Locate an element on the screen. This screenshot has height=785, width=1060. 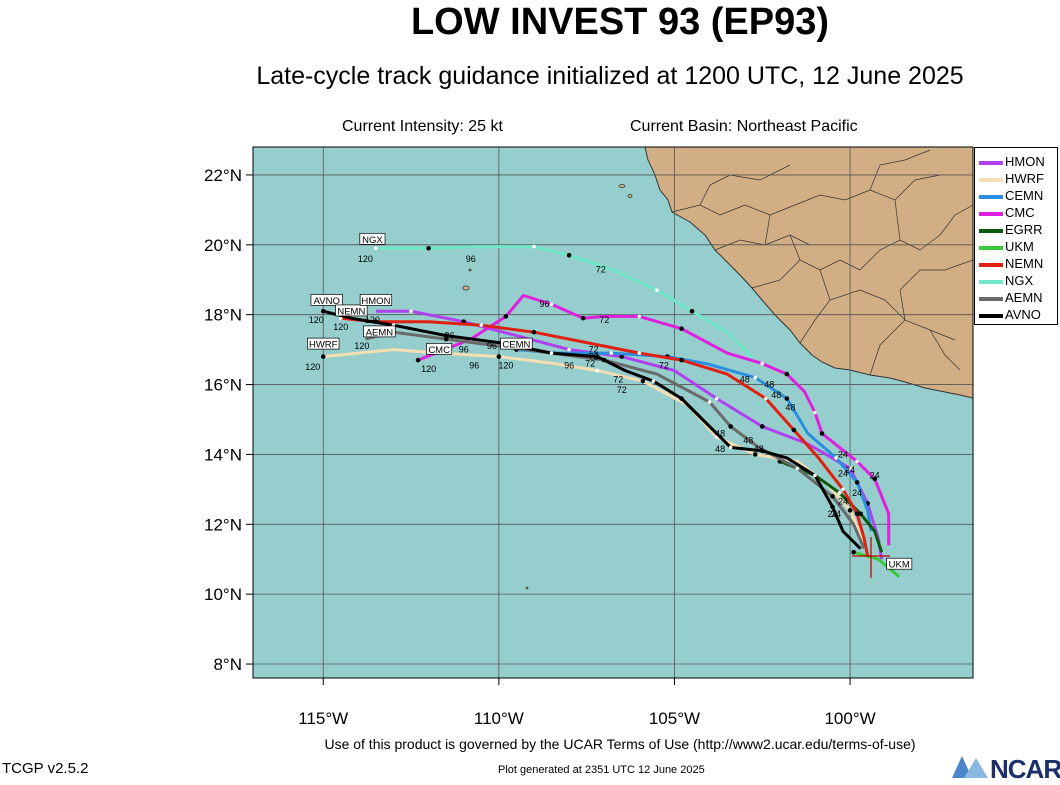
track-cmc is located at coordinates (653, 420).